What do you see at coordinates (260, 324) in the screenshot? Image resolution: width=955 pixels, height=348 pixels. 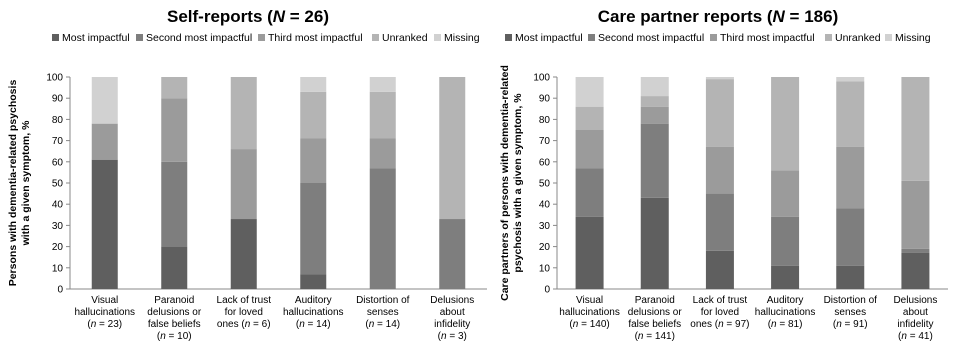 I see `category-n-suffix: = 6)` at bounding box center [260, 324].